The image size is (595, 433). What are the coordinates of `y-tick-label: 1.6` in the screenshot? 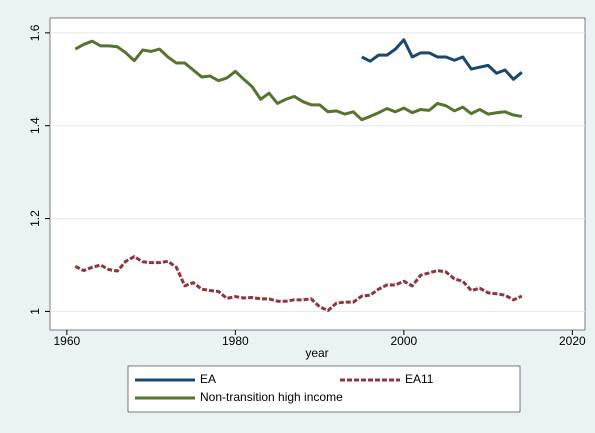 It's located at (35, 32).